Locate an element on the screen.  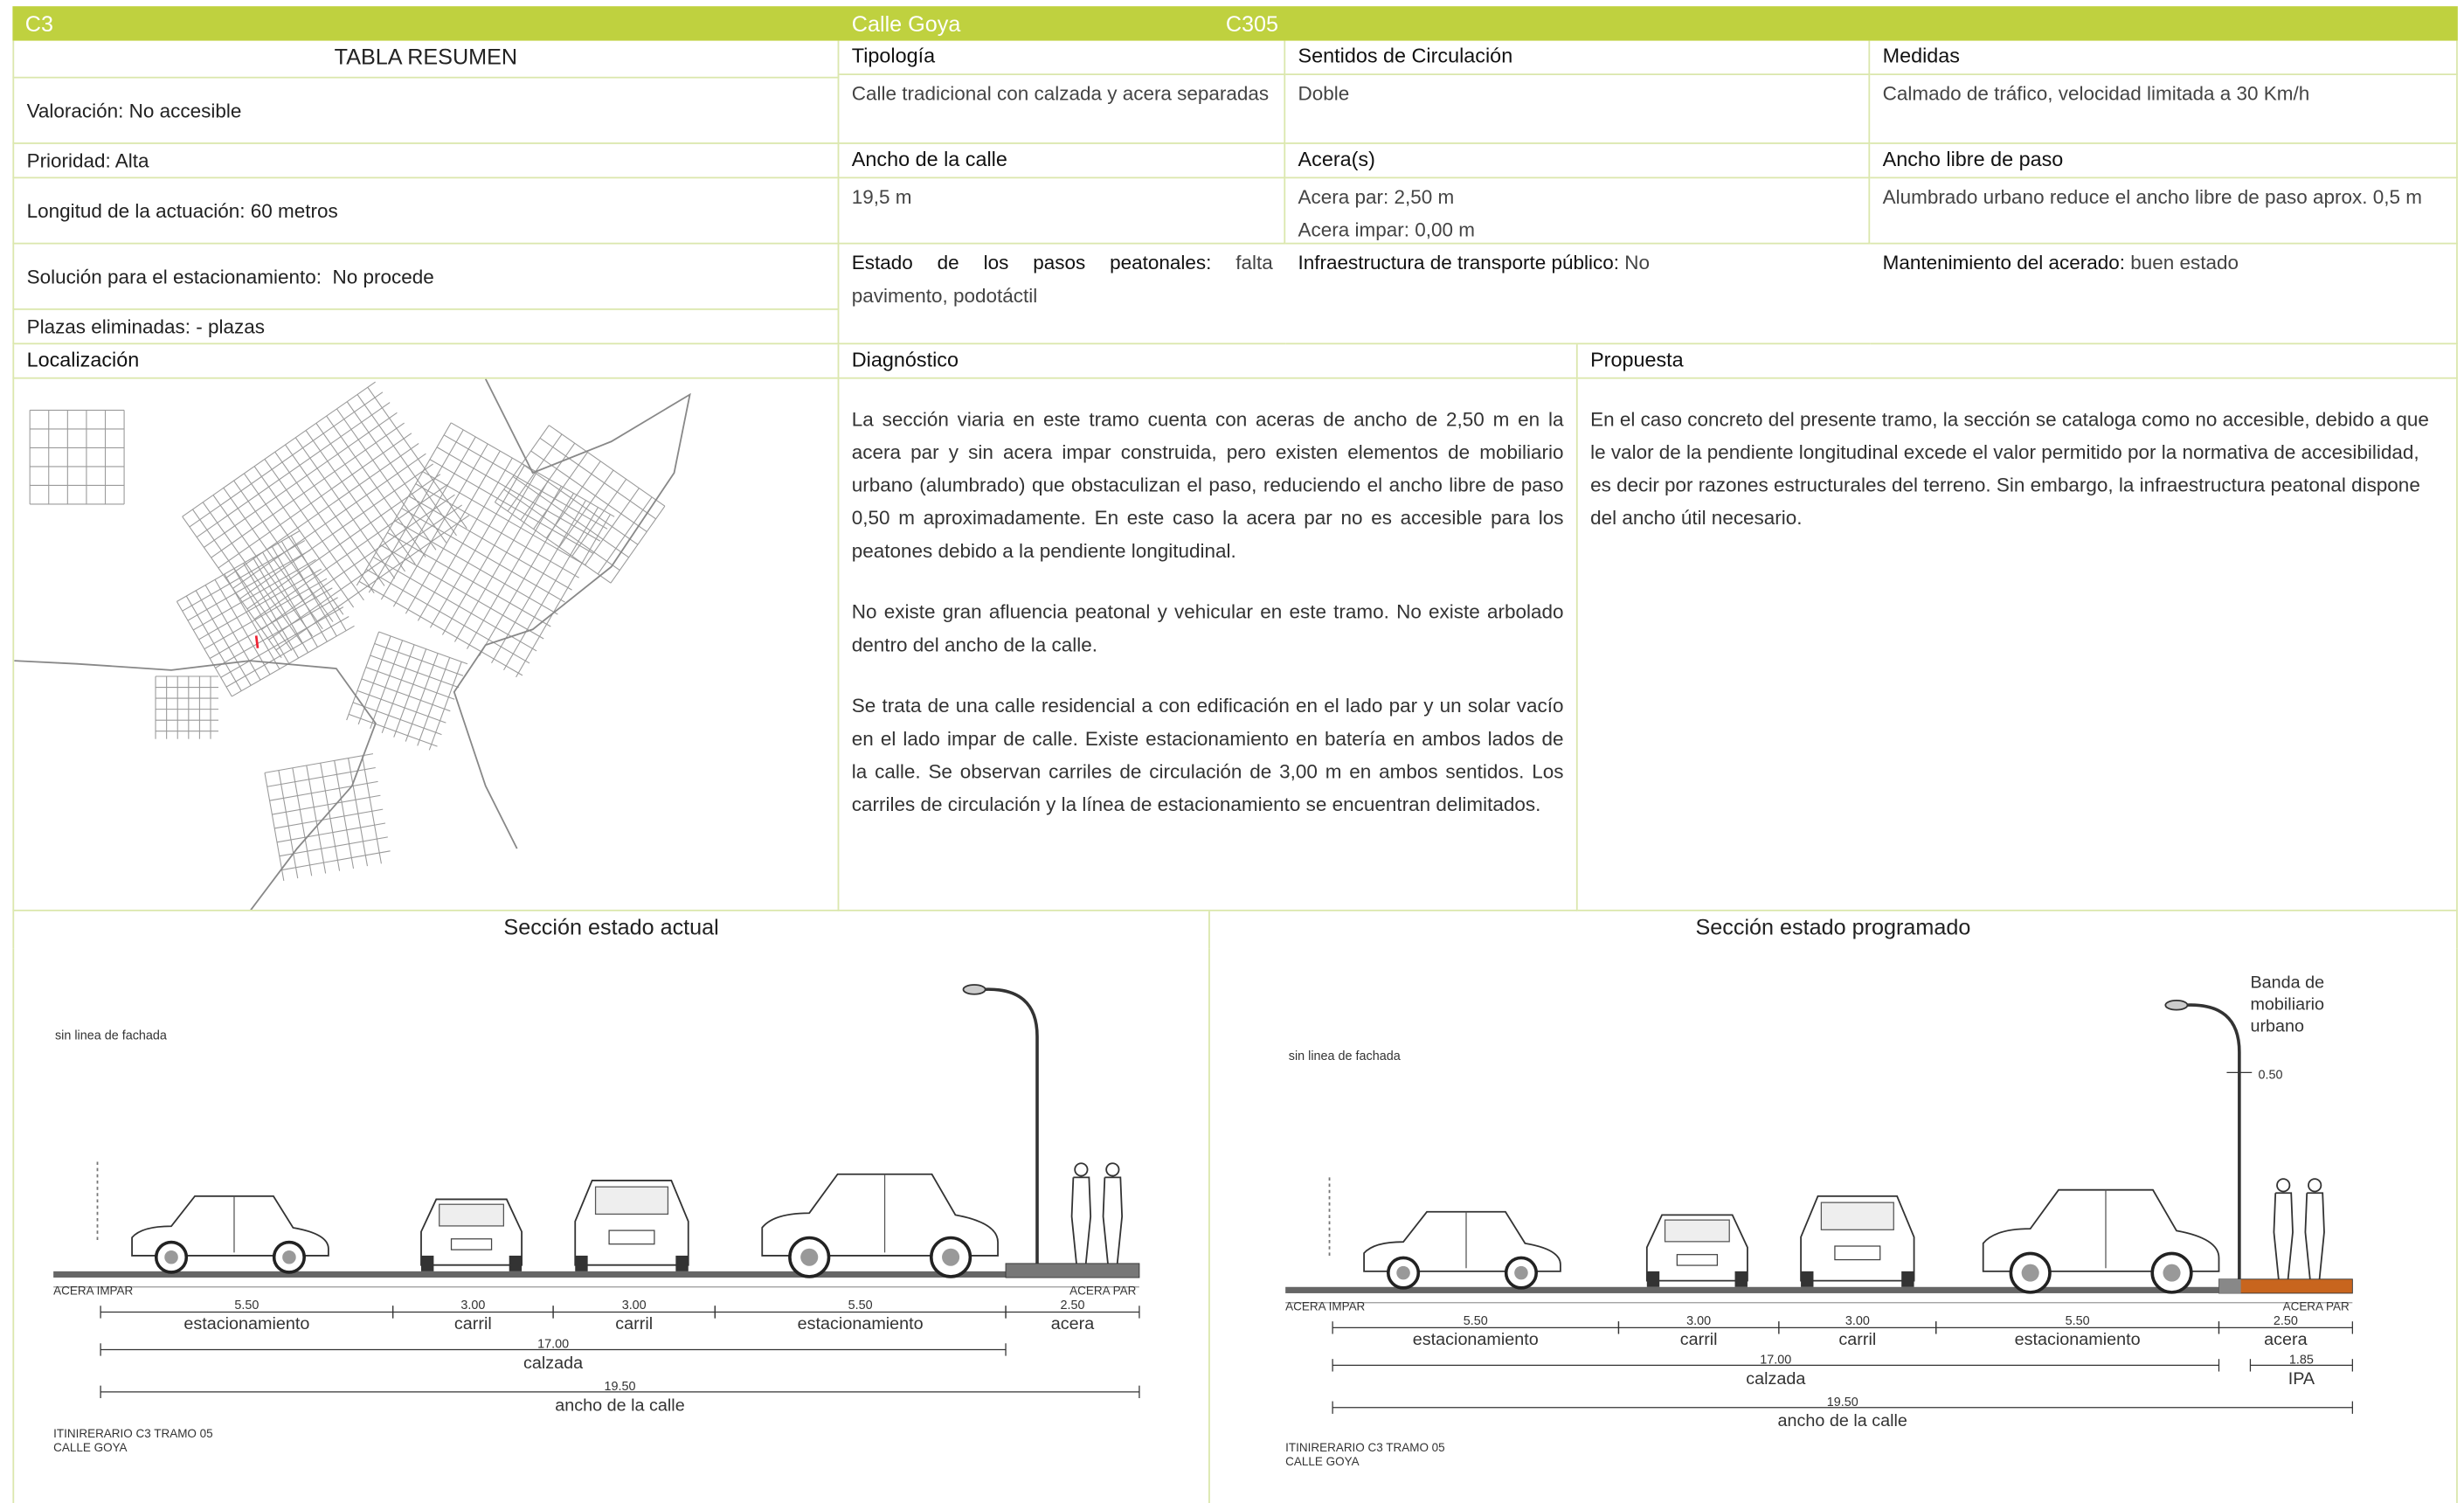
coast is located at coordinates (572, 613).